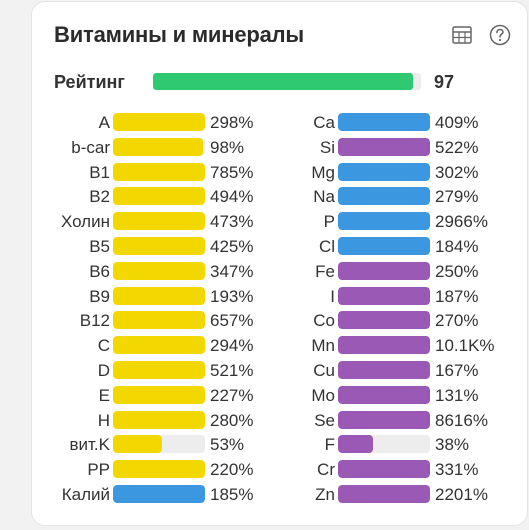 This screenshot has height=530, width=529. What do you see at coordinates (324, 122) in the screenshot?
I see `nutrient-name: Ca` at bounding box center [324, 122].